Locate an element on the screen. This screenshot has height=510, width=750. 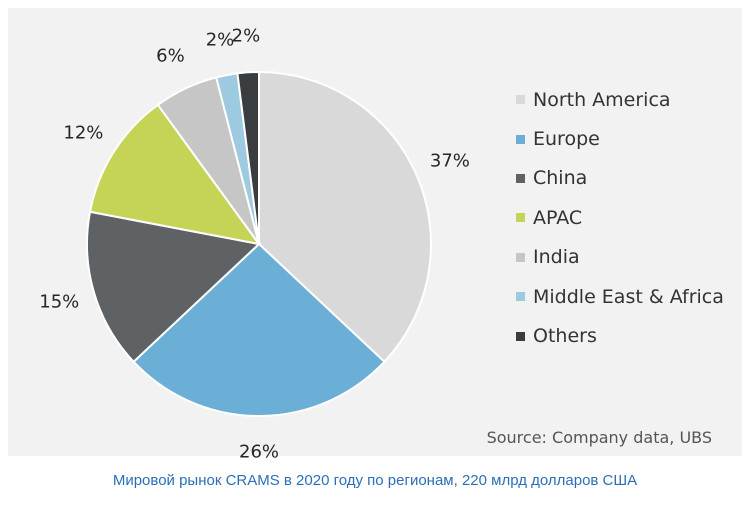
legend-label: Middle East & Africa is located at coordinates (628, 296).